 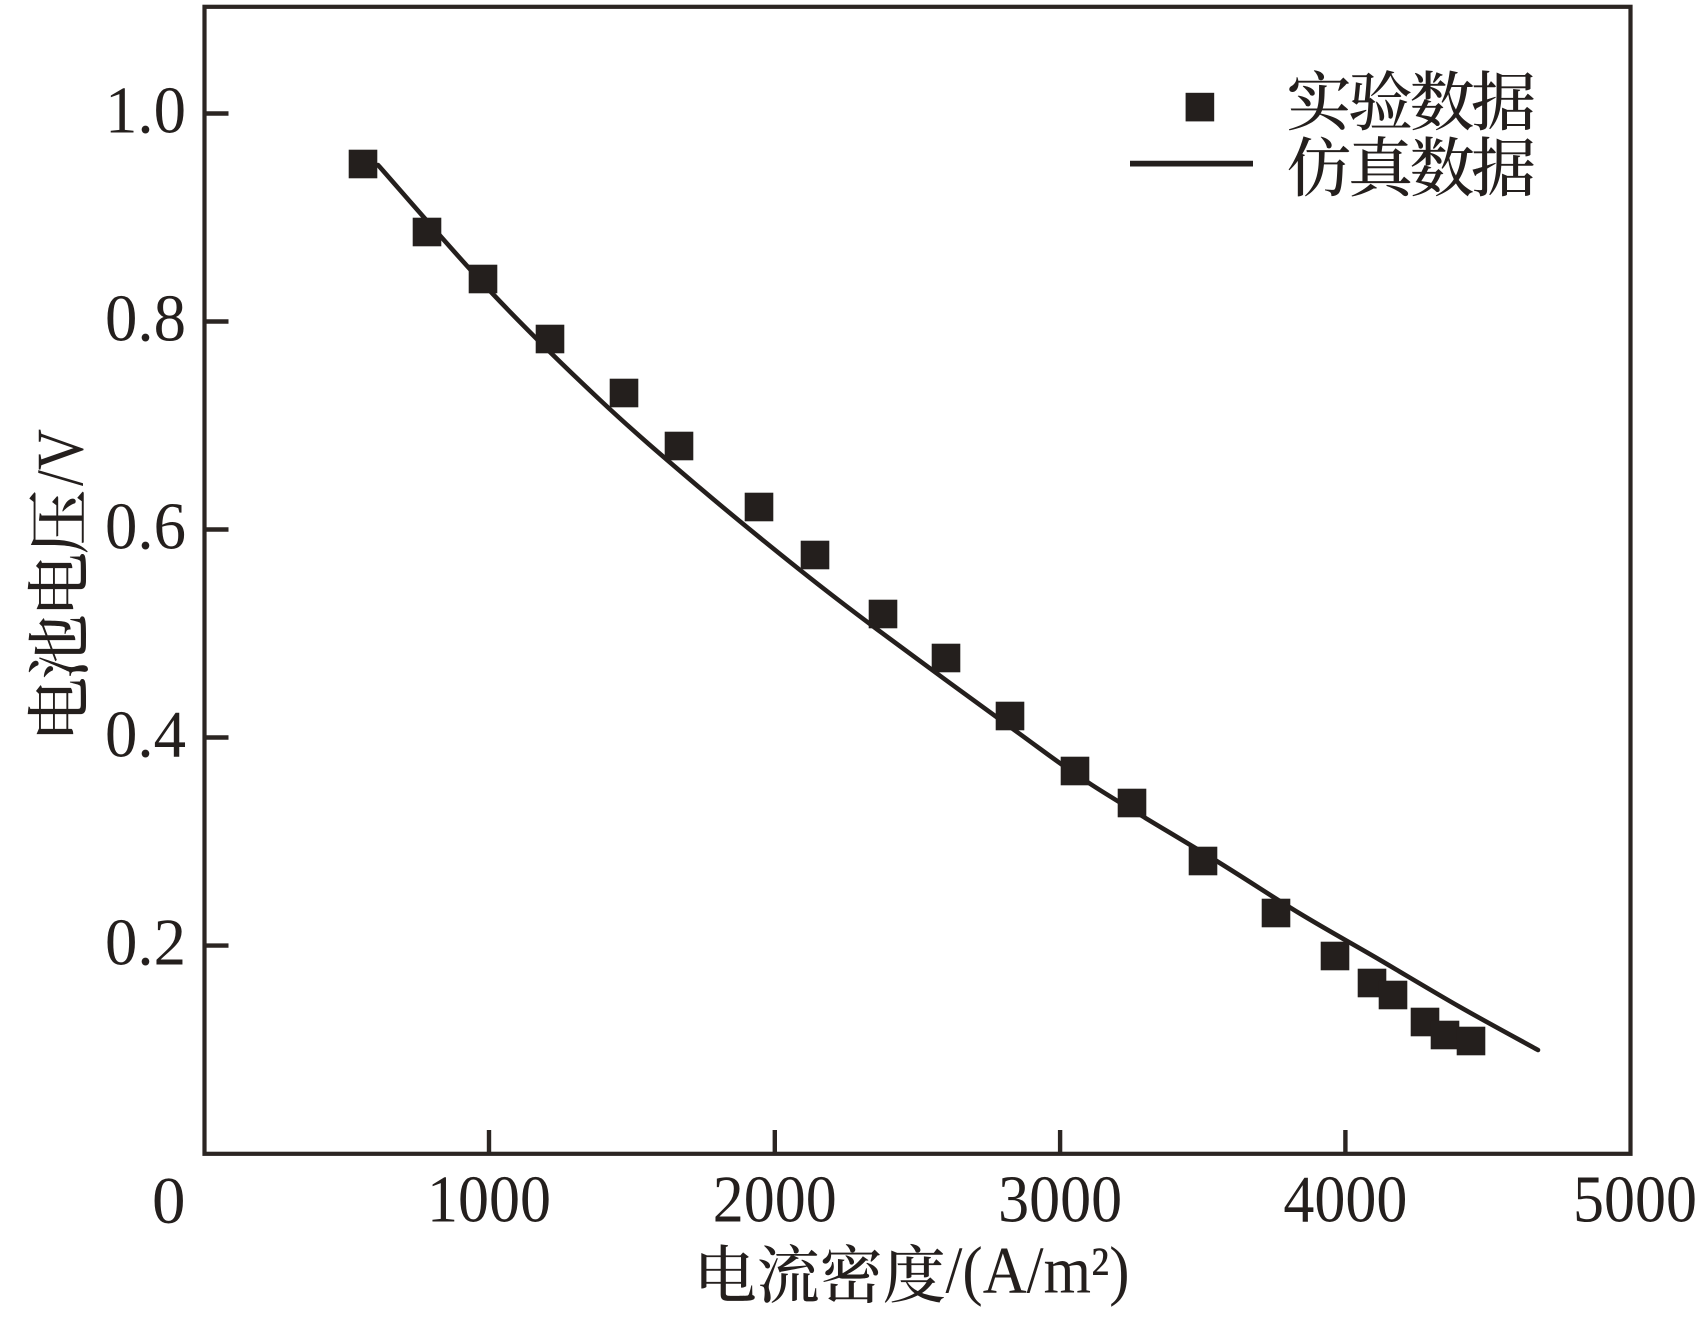 What do you see at coordinates (169, 1201) in the screenshot?
I see `svg-text: 0` at bounding box center [169, 1201].